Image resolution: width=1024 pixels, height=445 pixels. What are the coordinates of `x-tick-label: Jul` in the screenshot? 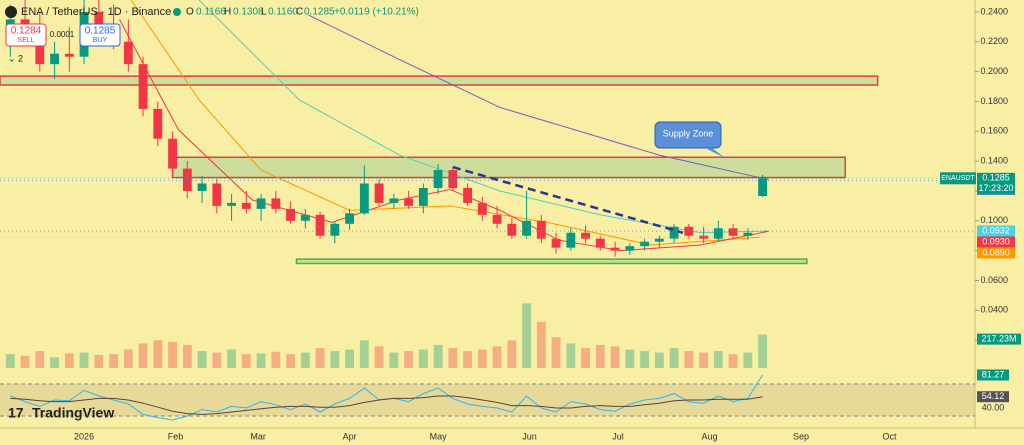 It's located at (618, 436).